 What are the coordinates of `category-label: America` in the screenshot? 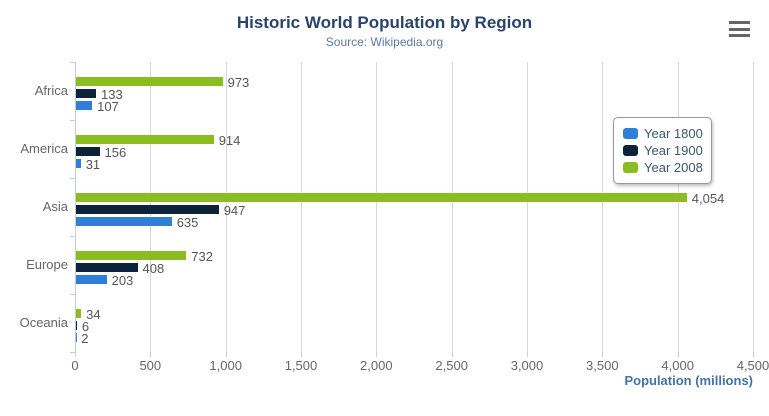 It's located at (44, 148).